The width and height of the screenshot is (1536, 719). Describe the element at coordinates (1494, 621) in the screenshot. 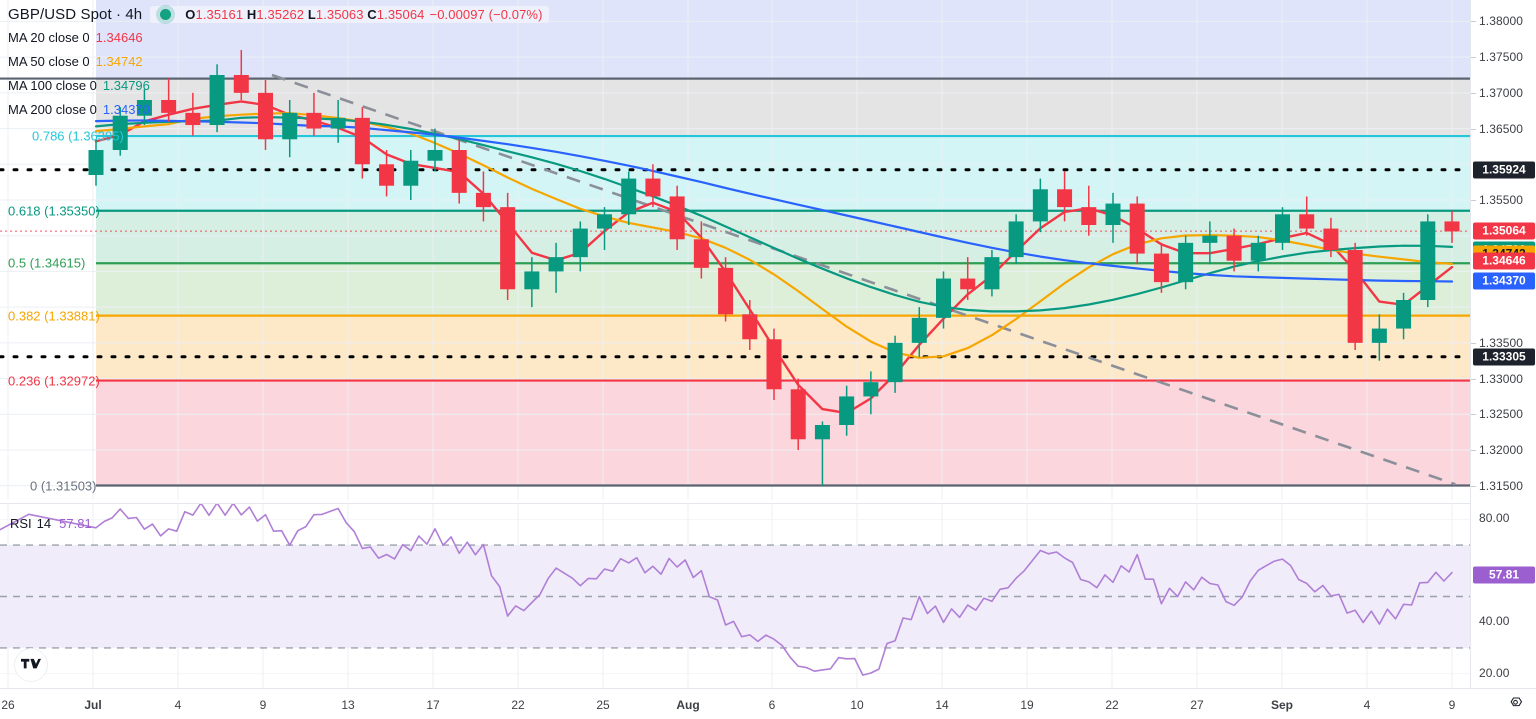

I see `rsi-tick-label: 40.00` at that location.